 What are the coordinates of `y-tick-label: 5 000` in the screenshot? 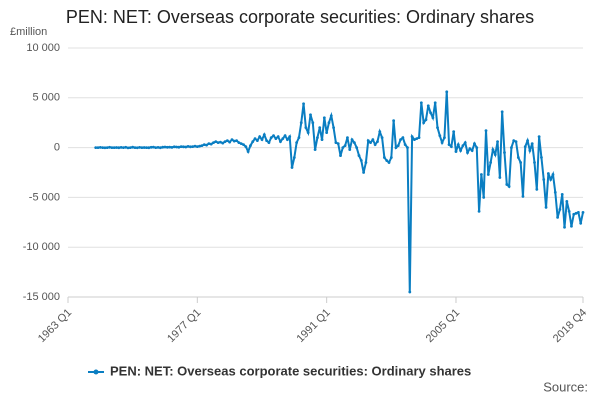 It's located at (46, 98).